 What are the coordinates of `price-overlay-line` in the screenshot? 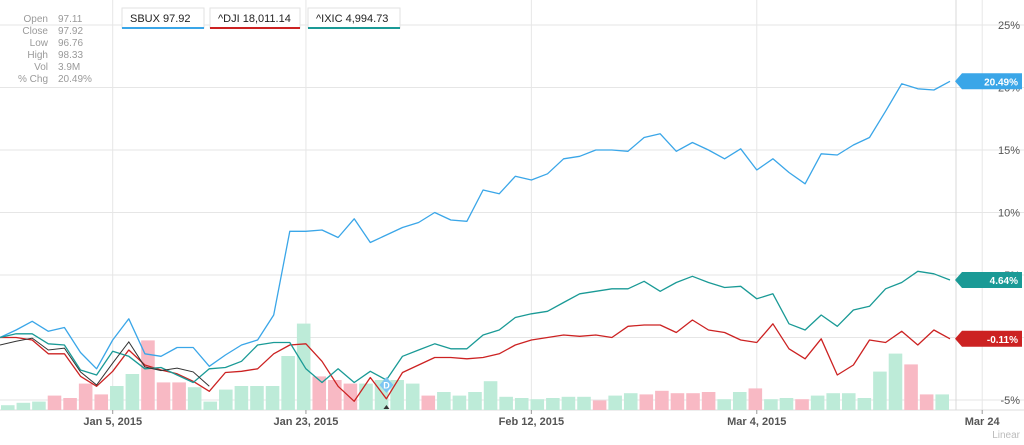 It's located at (105, 362).